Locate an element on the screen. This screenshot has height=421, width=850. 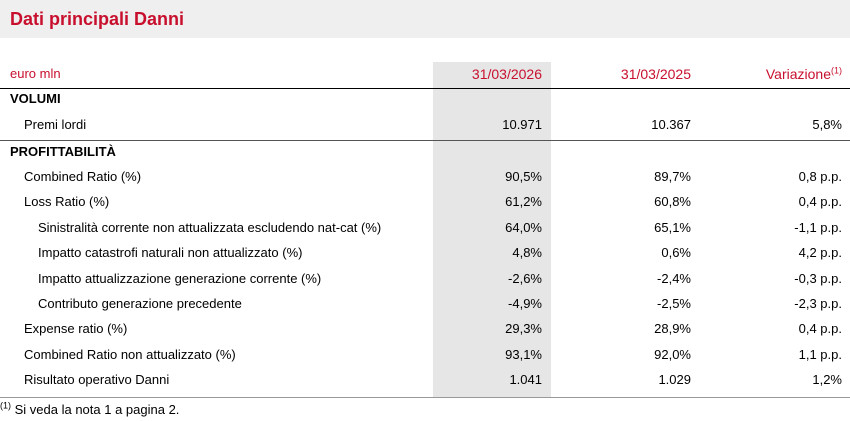
cell-value: 1,1 p.p. is located at coordinates (820, 354).